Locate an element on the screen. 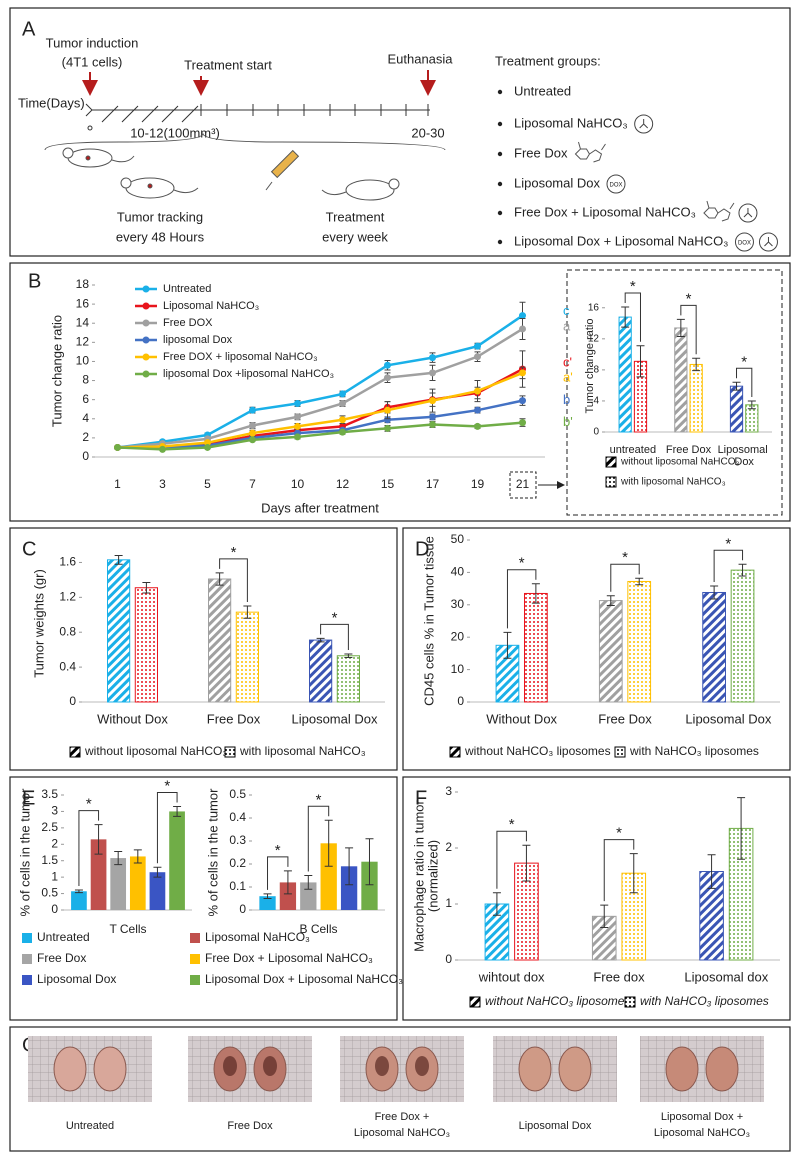 The image size is (800, 1159). event-label: Euthanasia is located at coordinates (420, 58).